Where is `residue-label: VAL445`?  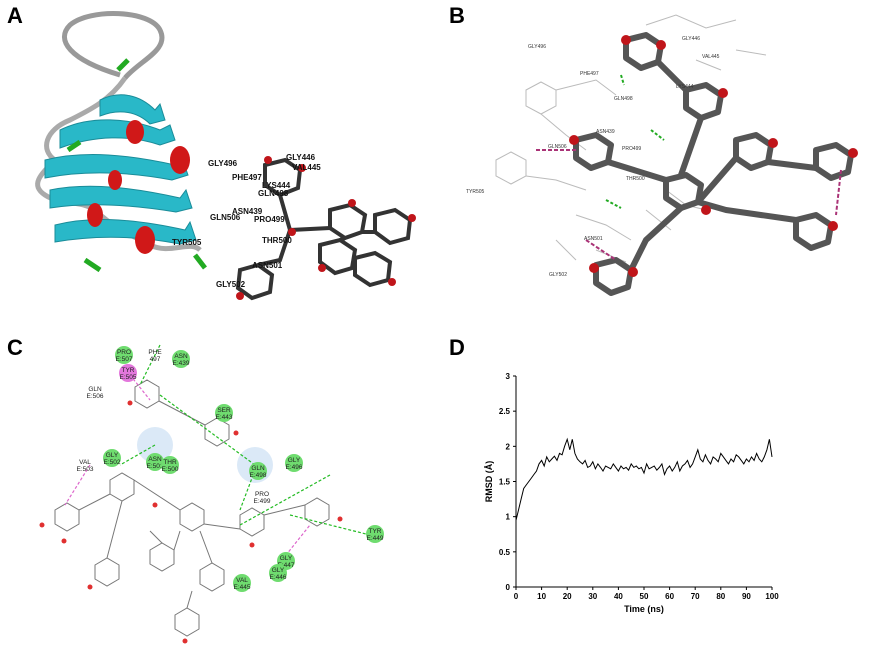 residue-label: VAL445 is located at coordinates (306, 167).